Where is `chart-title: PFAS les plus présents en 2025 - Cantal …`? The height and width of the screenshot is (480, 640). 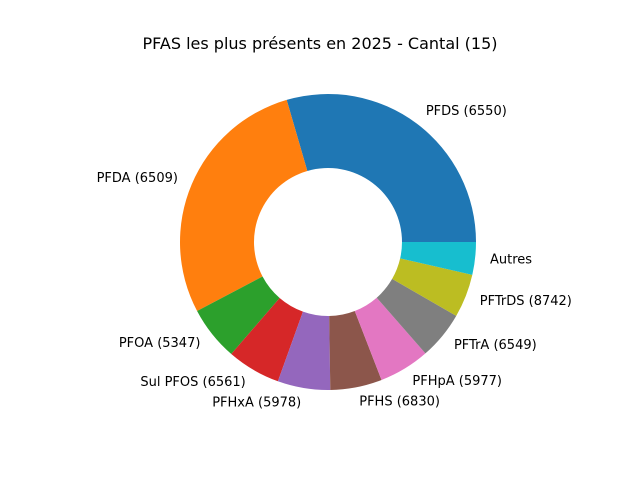 chart-title: PFAS les plus présents en 2025 - Cantal … is located at coordinates (320, 43).